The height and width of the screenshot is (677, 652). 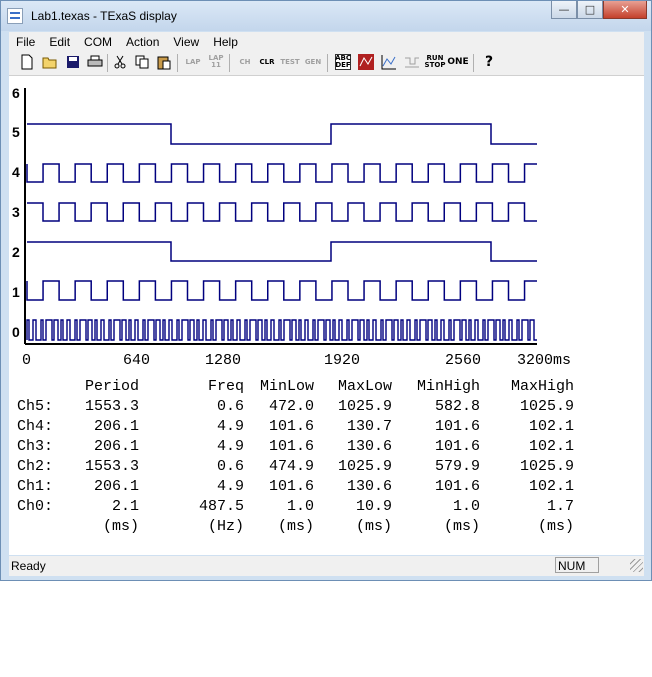 I want to click on help-icon: ?, so click(x=489, y=61).